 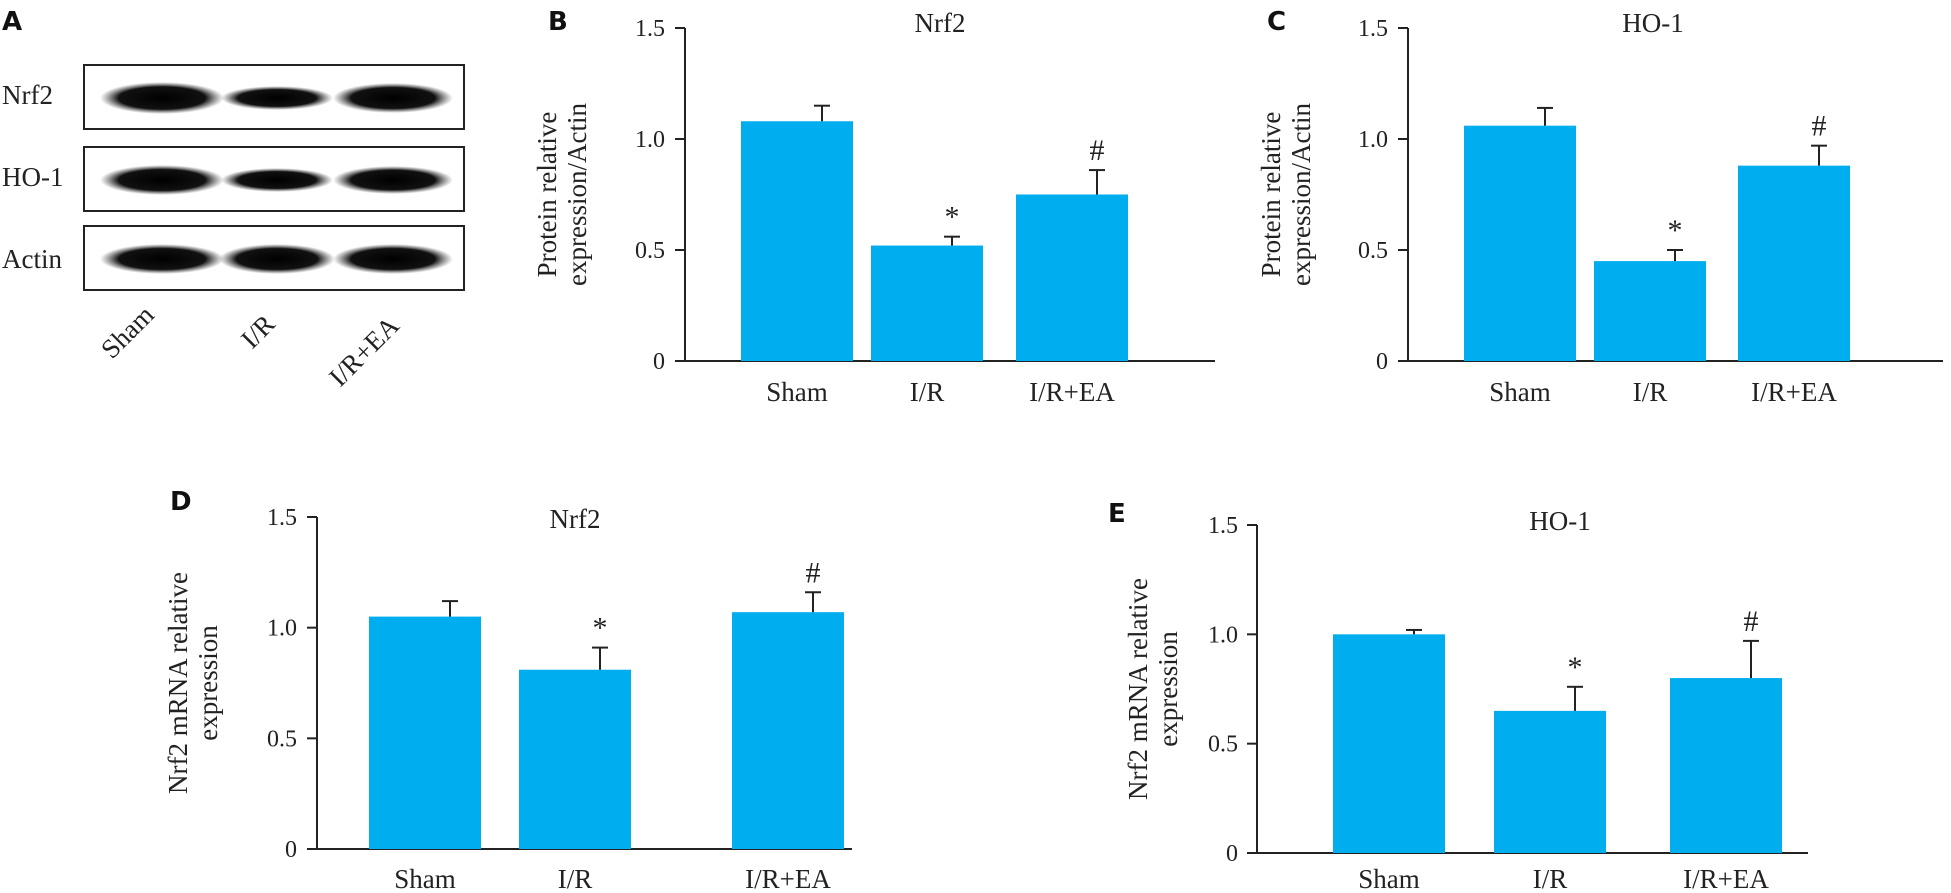 What do you see at coordinates (650, 140) in the screenshot?
I see `y-tick-label-nrf2-protein: 1.0` at bounding box center [650, 140].